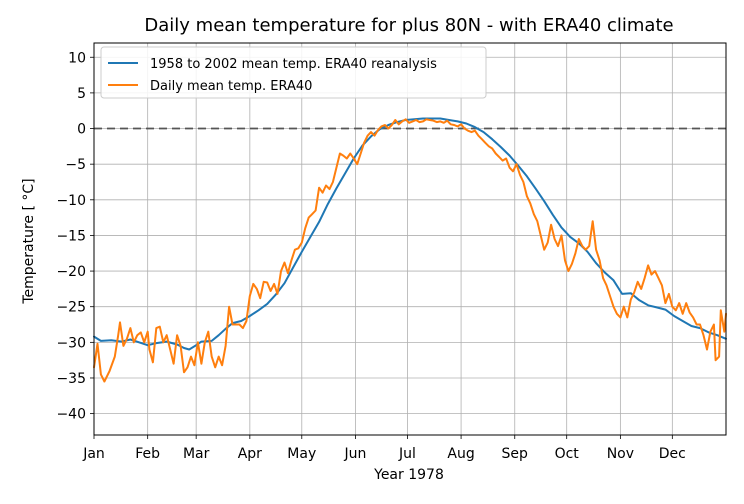 The height and width of the screenshot is (504, 744). What do you see at coordinates (71, 343) in the screenshot?
I see `y-tick-label: −30` at bounding box center [71, 343].